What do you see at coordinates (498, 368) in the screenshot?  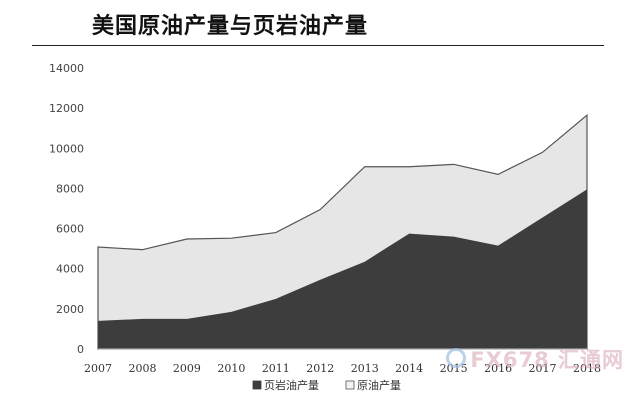 I see `x-tick-label-2016: 2016` at bounding box center [498, 368].